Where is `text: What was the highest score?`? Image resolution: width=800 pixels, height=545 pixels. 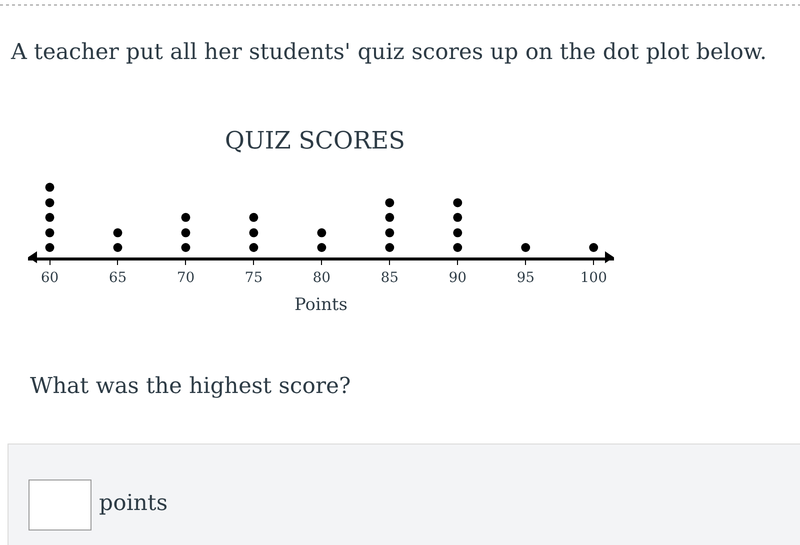 text: What was the highest score? is located at coordinates (190, 386).